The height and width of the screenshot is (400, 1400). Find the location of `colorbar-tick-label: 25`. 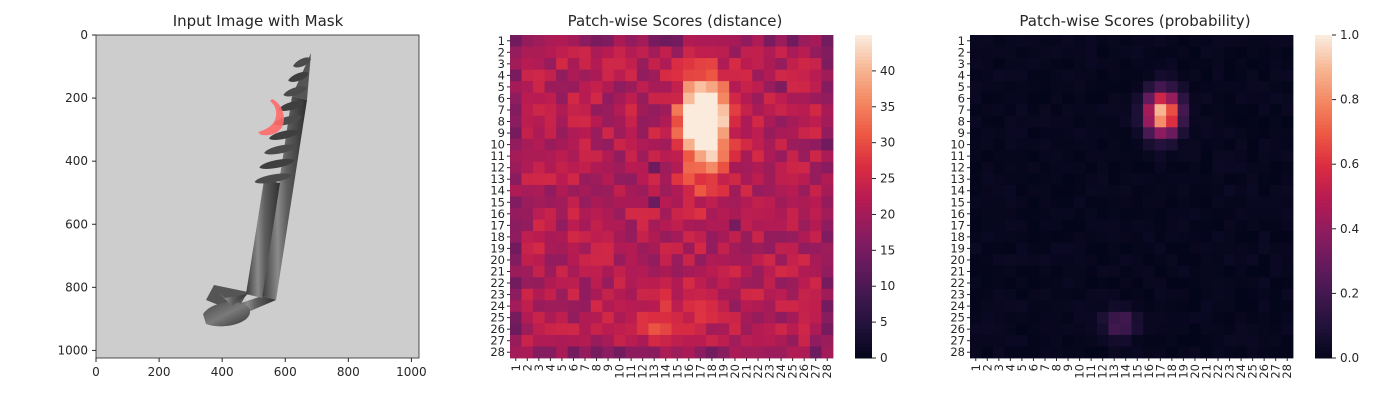

colorbar-tick-label: 25 is located at coordinates (887, 179).